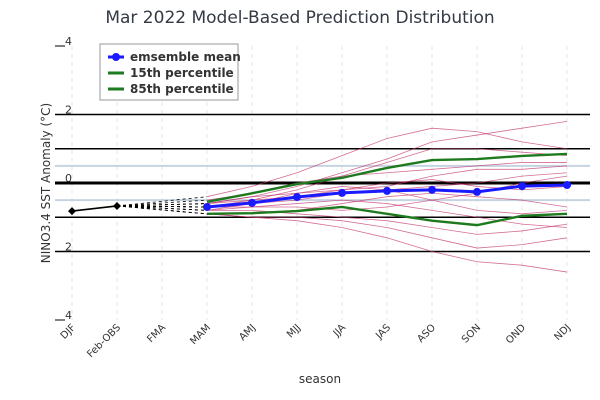  Describe the element at coordinates (182, 89) in the screenshot. I see `legend-label: 85th percentile` at that location.